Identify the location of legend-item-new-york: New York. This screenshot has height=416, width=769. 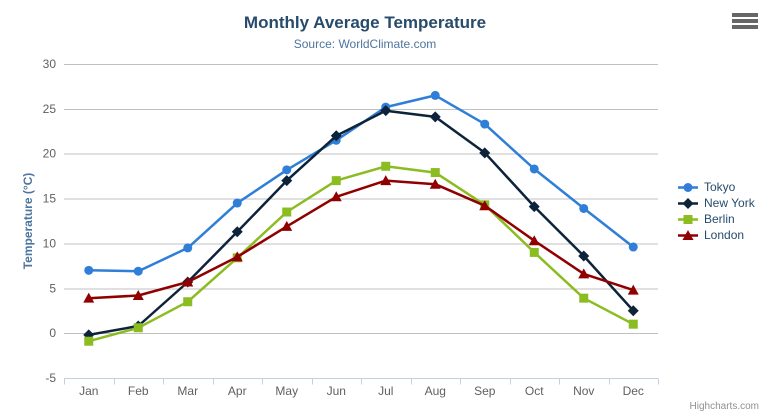
(716, 203).